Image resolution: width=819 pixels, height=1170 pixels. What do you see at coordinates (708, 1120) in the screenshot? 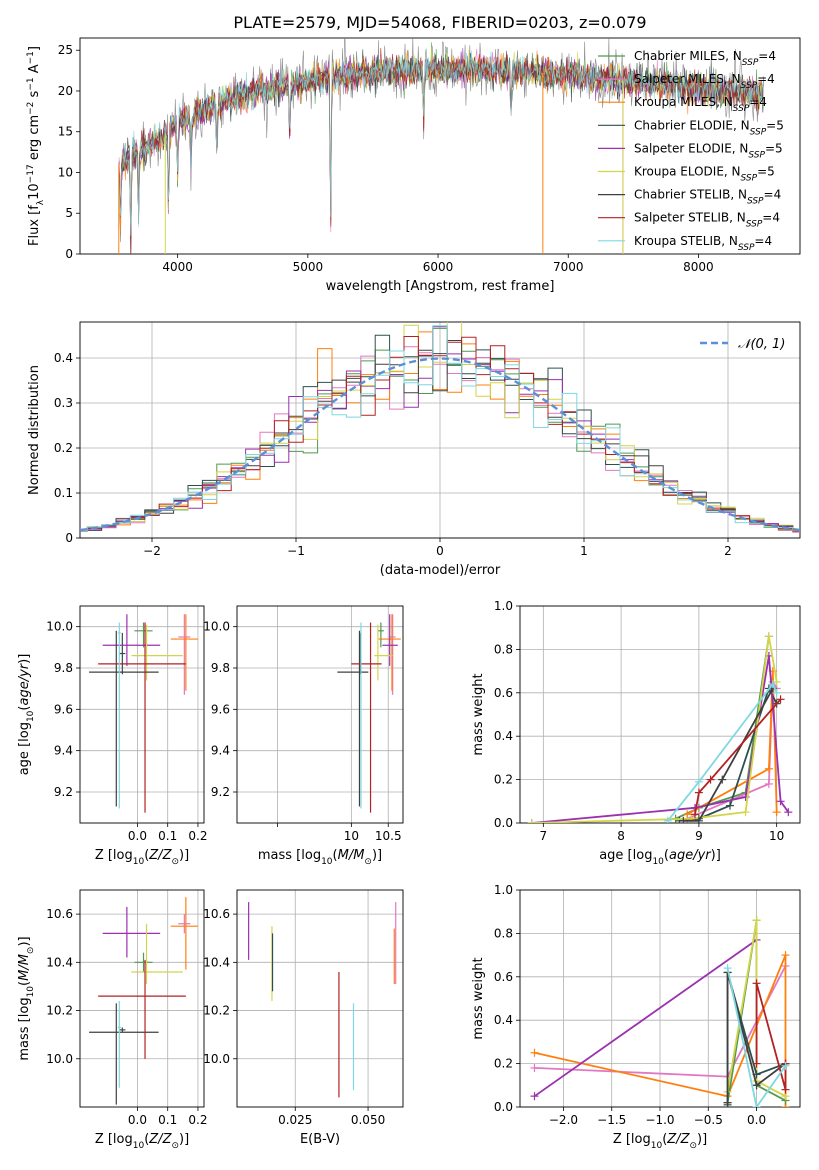
I see `x-tick-label: −0.5` at bounding box center [708, 1120].